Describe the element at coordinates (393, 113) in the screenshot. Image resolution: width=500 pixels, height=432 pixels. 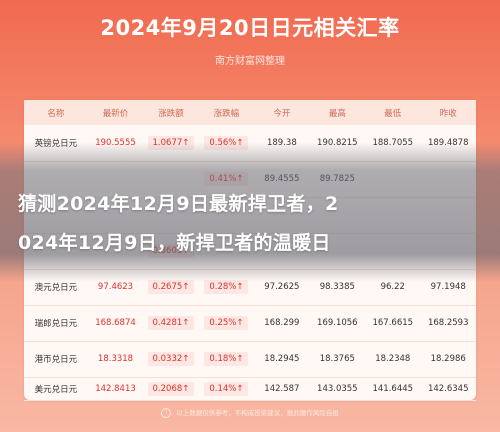
I see `column-header-low: 最低` at that location.